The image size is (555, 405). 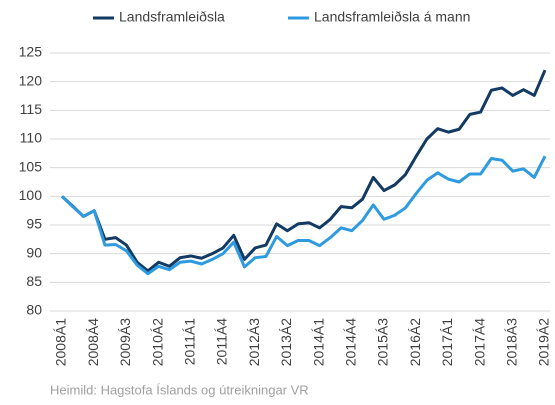 What do you see at coordinates (447, 342) in the screenshot?
I see `x-tick-label: 2017Á1` at bounding box center [447, 342].